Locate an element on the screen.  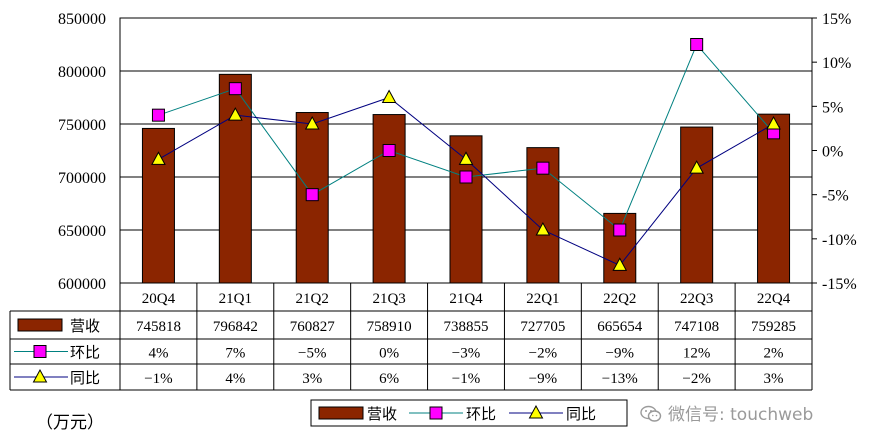
table-cell: 745818 is located at coordinates (158, 327).